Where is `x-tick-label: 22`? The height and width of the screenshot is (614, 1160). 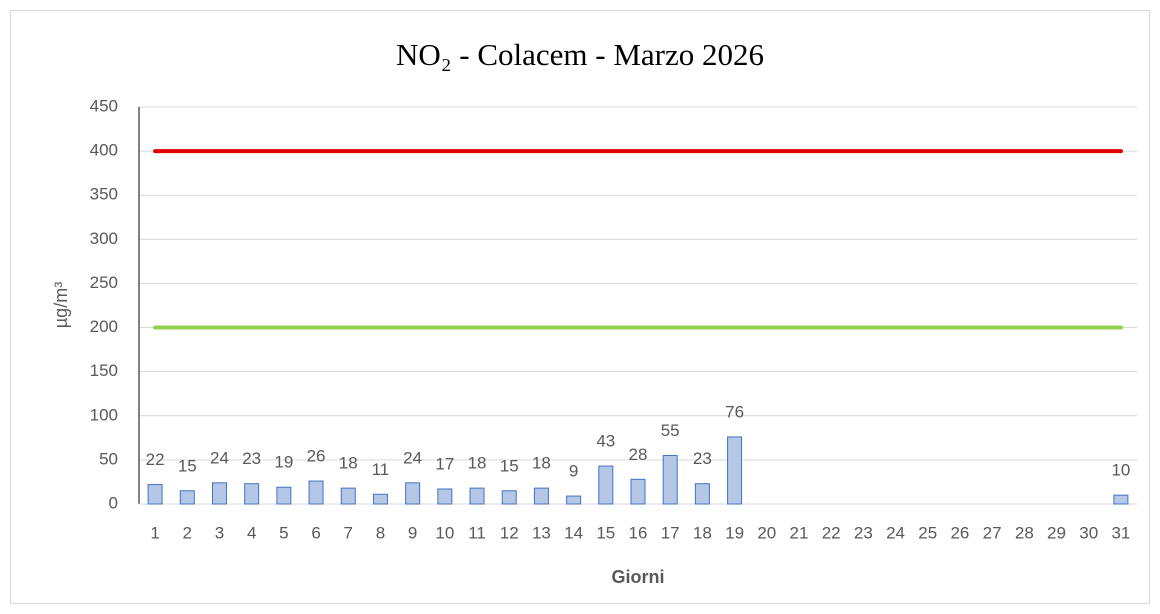 x-tick-label: 22 is located at coordinates (831, 532).